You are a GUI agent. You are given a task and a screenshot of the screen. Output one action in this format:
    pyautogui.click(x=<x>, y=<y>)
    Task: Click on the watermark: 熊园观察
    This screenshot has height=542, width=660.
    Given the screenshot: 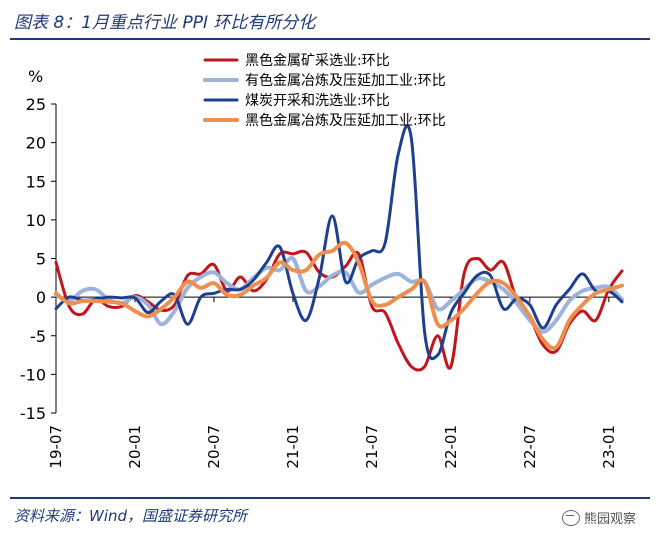 What is the action you would take?
    pyautogui.click(x=598, y=517)
    